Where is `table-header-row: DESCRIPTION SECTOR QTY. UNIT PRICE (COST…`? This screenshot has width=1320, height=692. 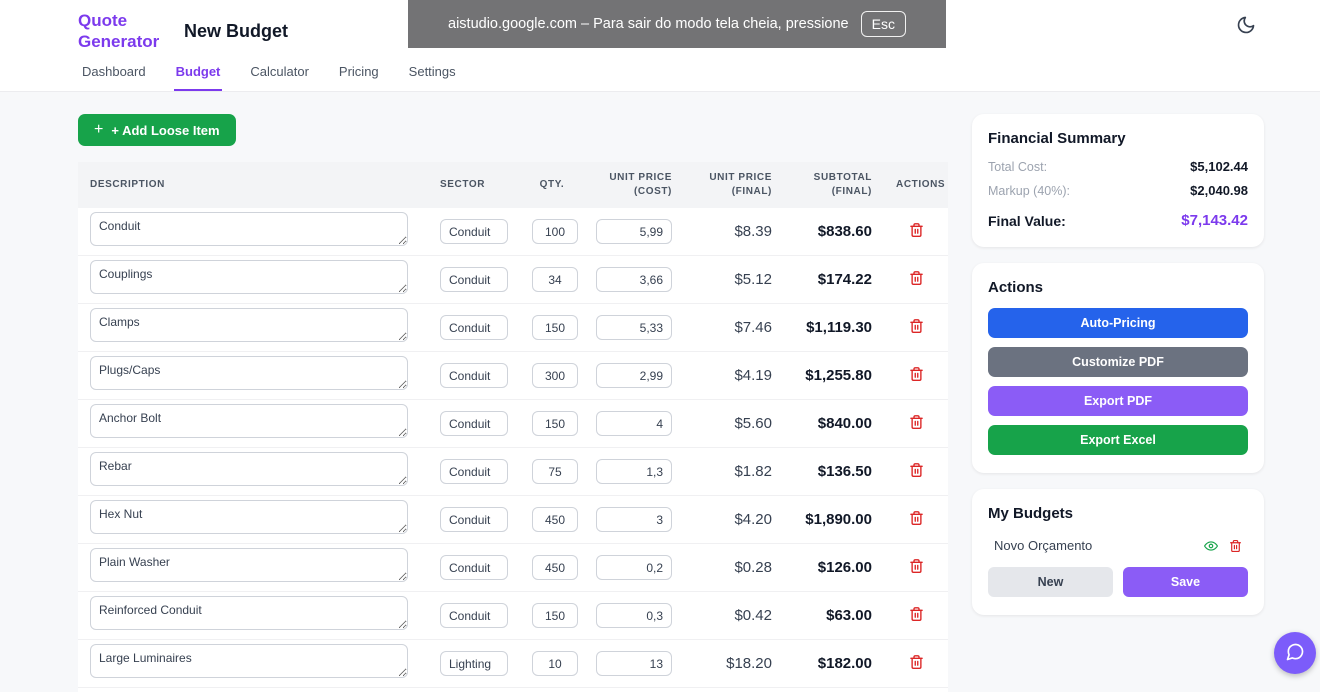
table-header-row: DESCRIPTION SECTOR QTY. UNIT PRICE (COST… is located at coordinates (513, 185).